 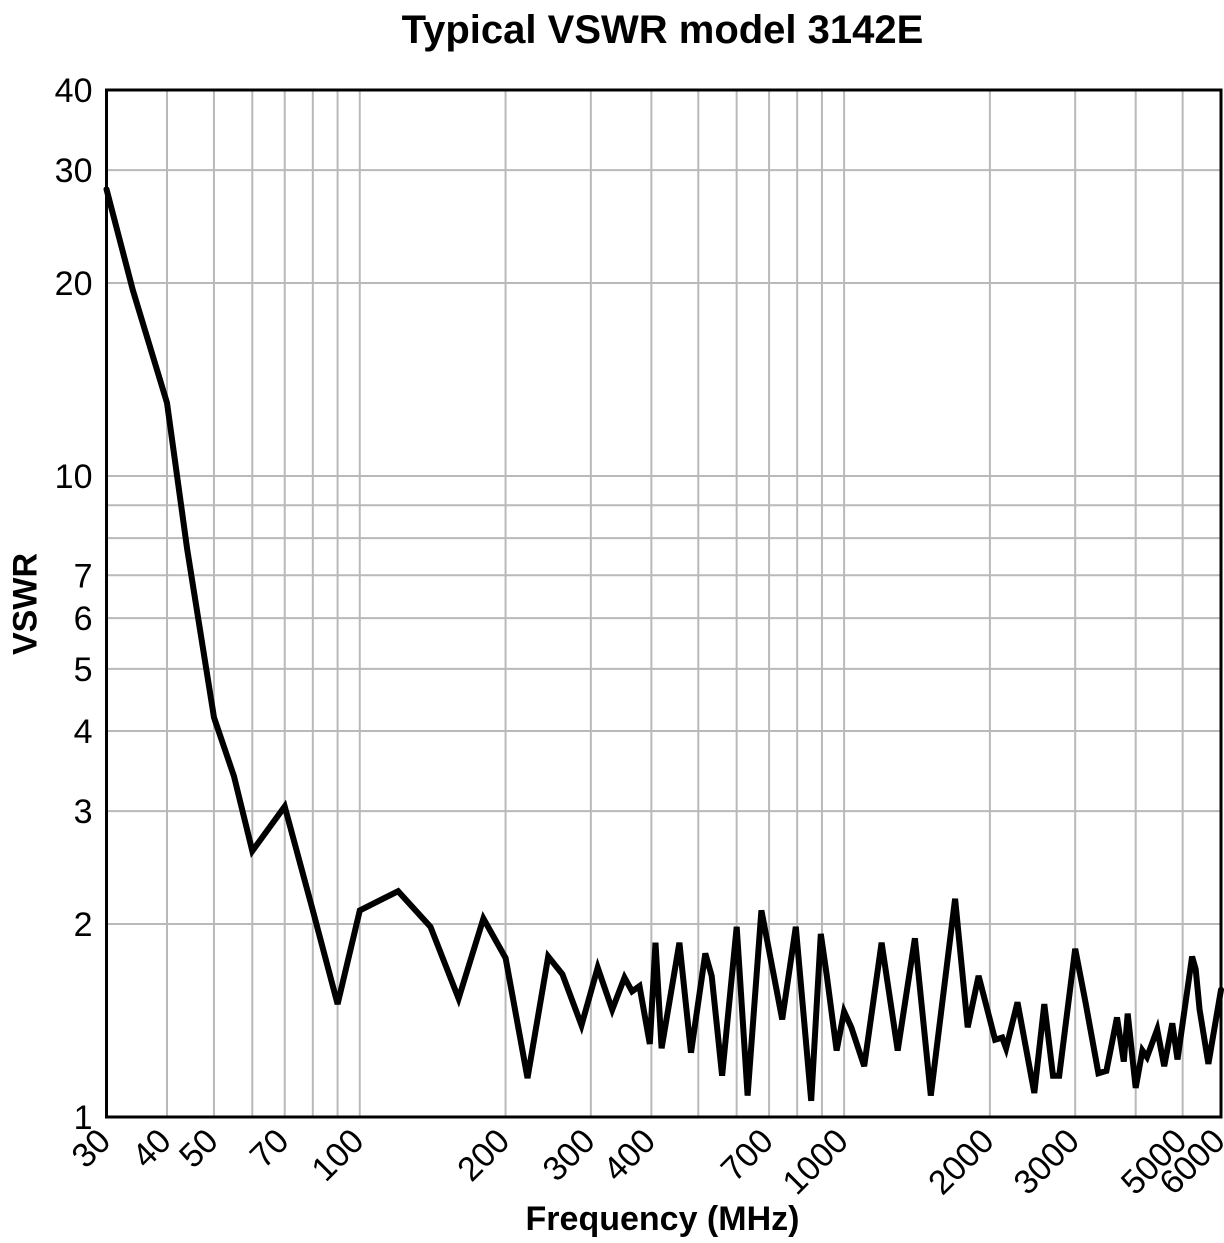 I want to click on y-tick-label: 10, so click(x=74, y=477).